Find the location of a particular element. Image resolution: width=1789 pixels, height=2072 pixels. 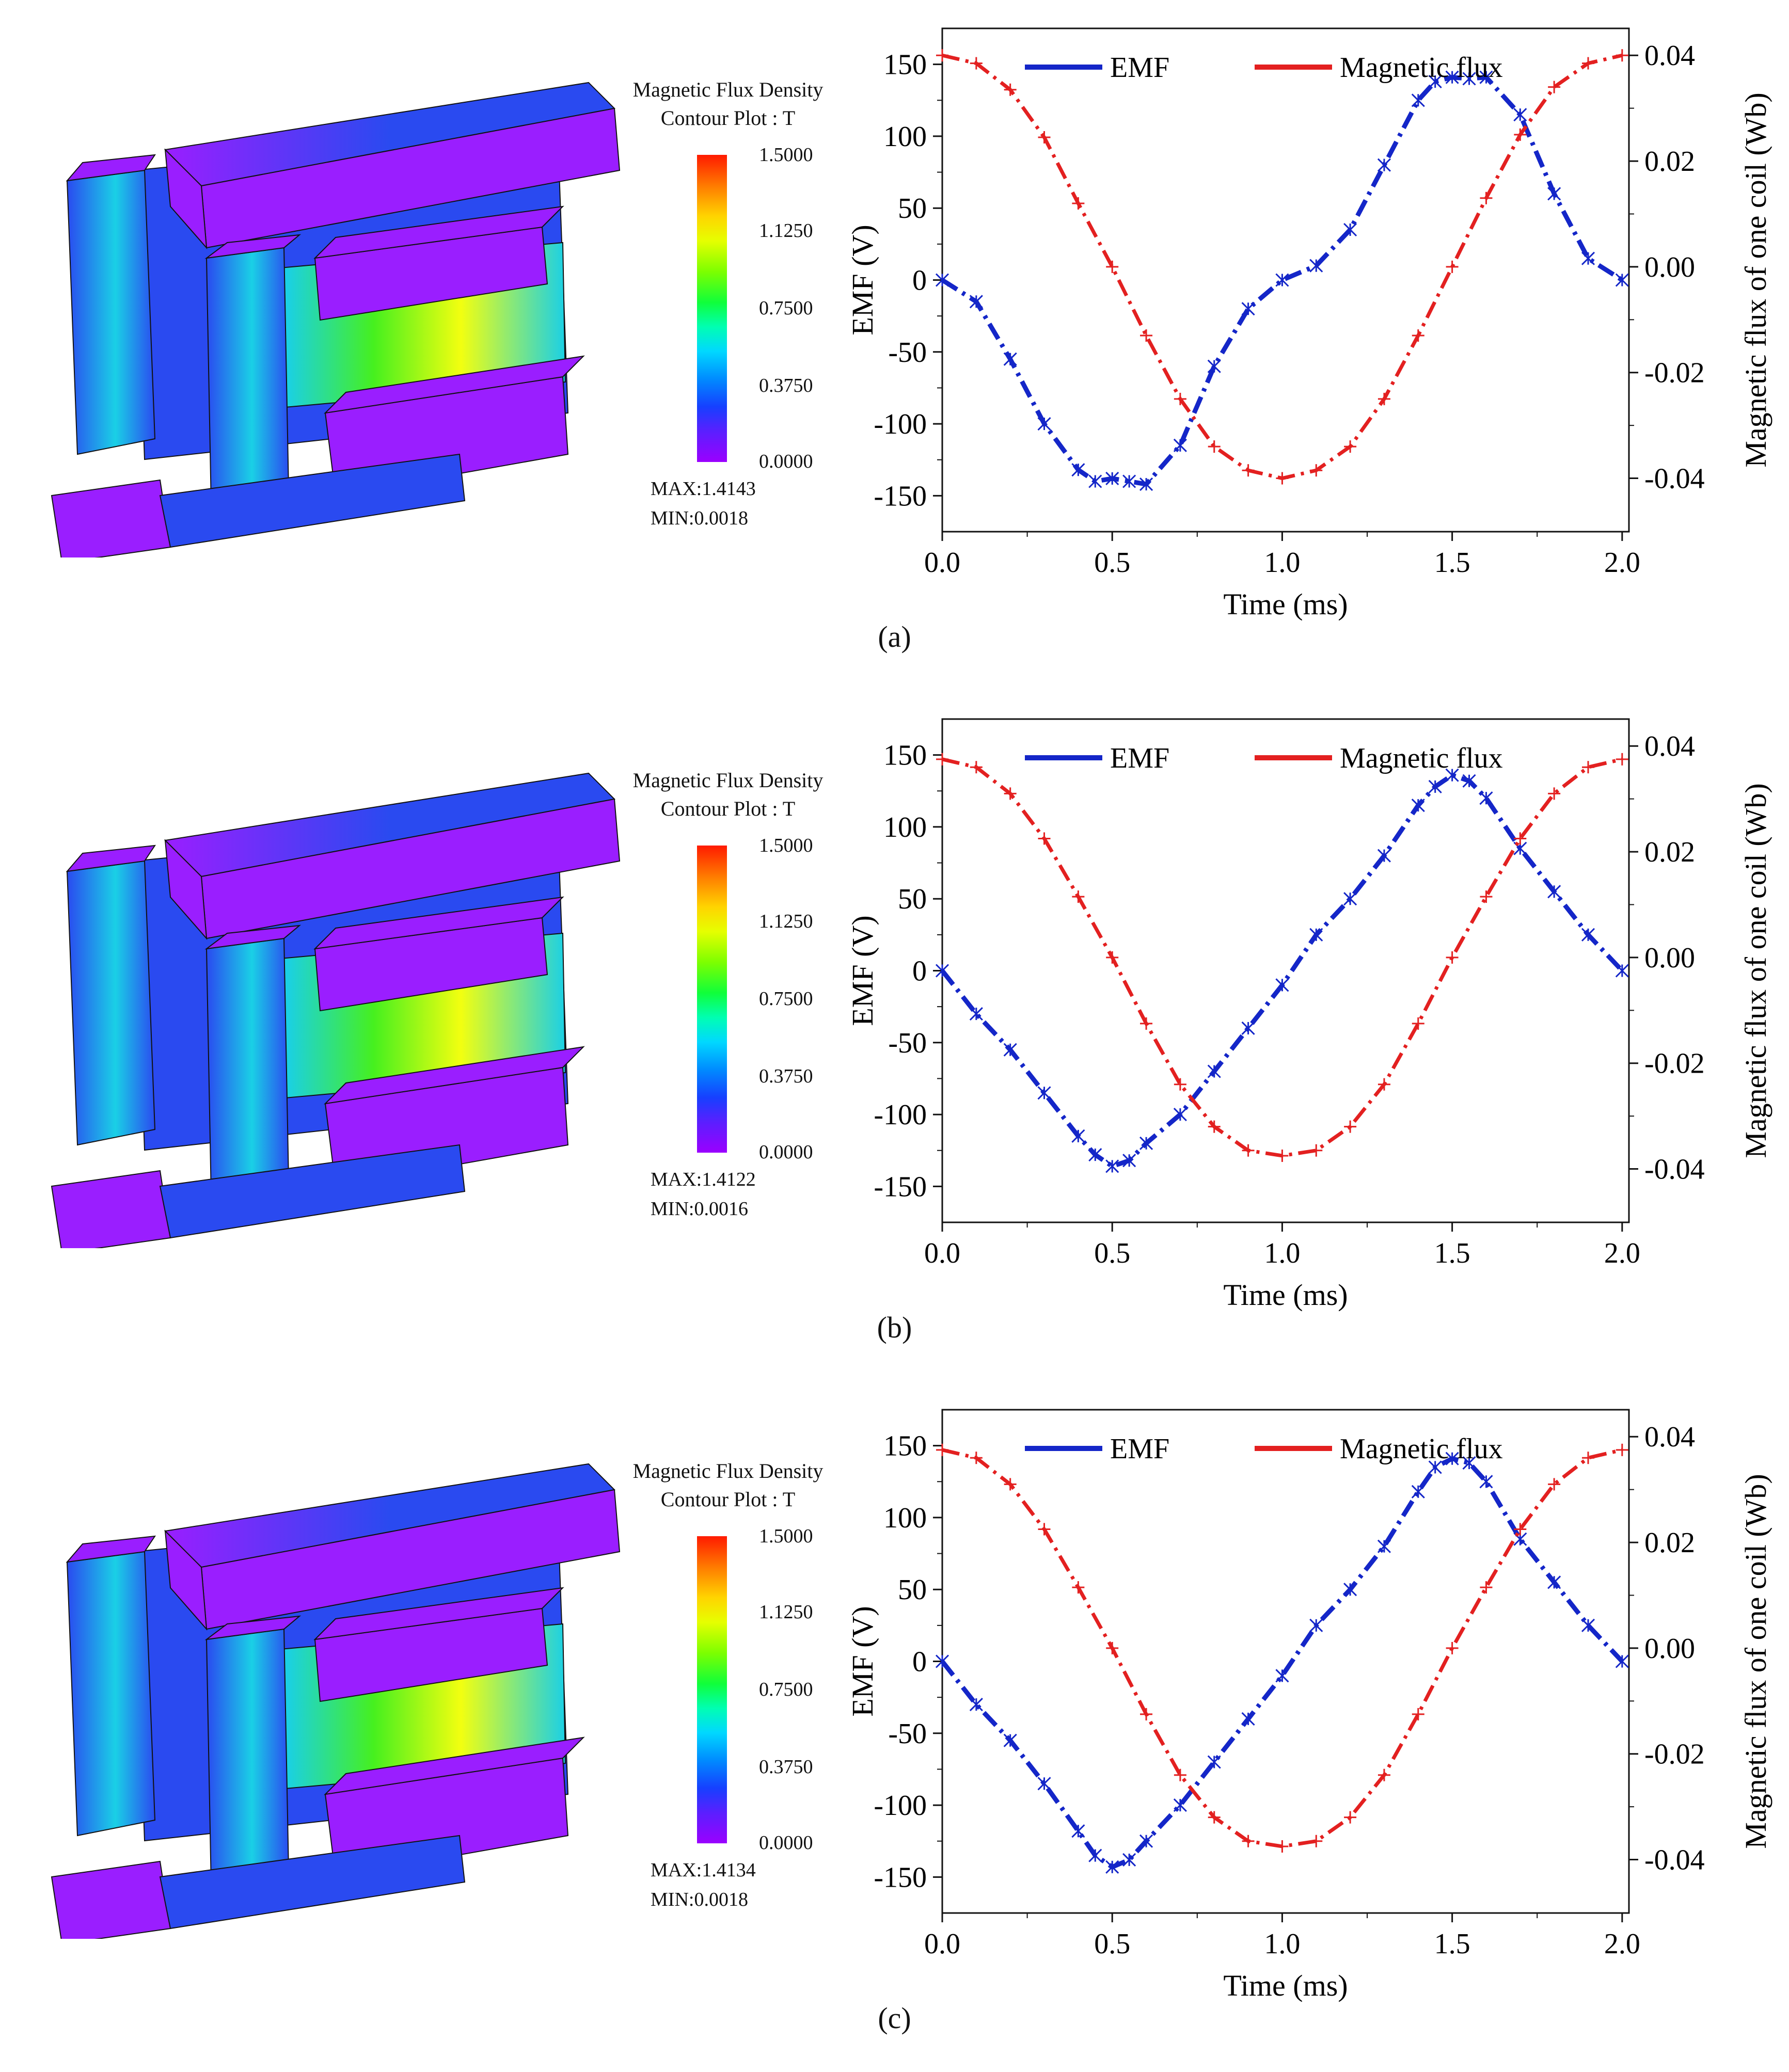

left-yoke is located at coordinates (111, 1694).